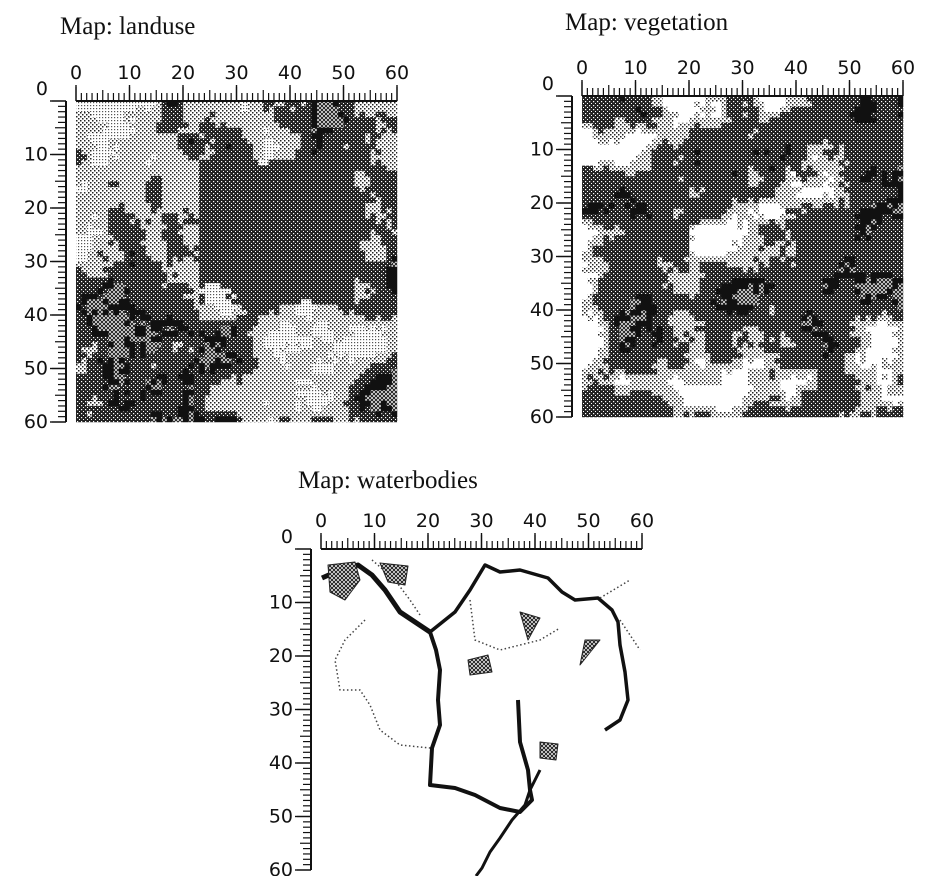 This screenshot has width=935, height=876. I want to click on river-main, so click(481, 722).